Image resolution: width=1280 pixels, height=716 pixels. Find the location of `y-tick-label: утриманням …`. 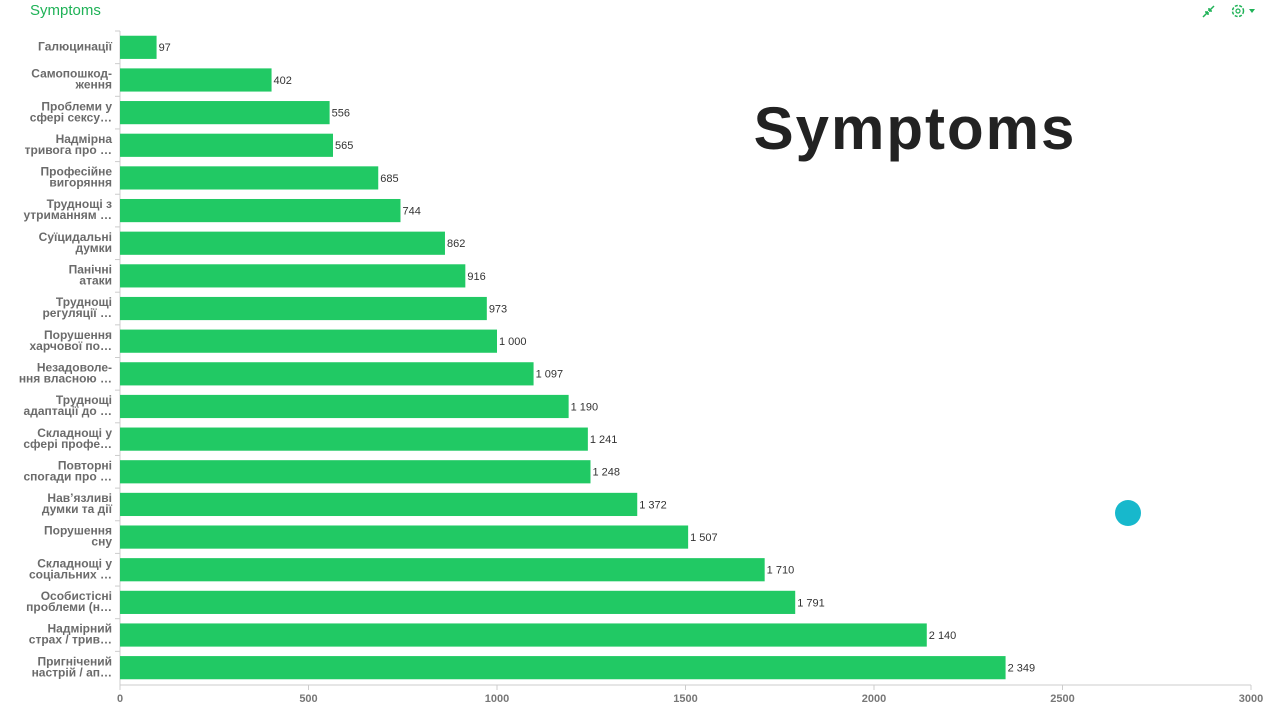

y-tick-label: утриманням … is located at coordinates (67, 215).